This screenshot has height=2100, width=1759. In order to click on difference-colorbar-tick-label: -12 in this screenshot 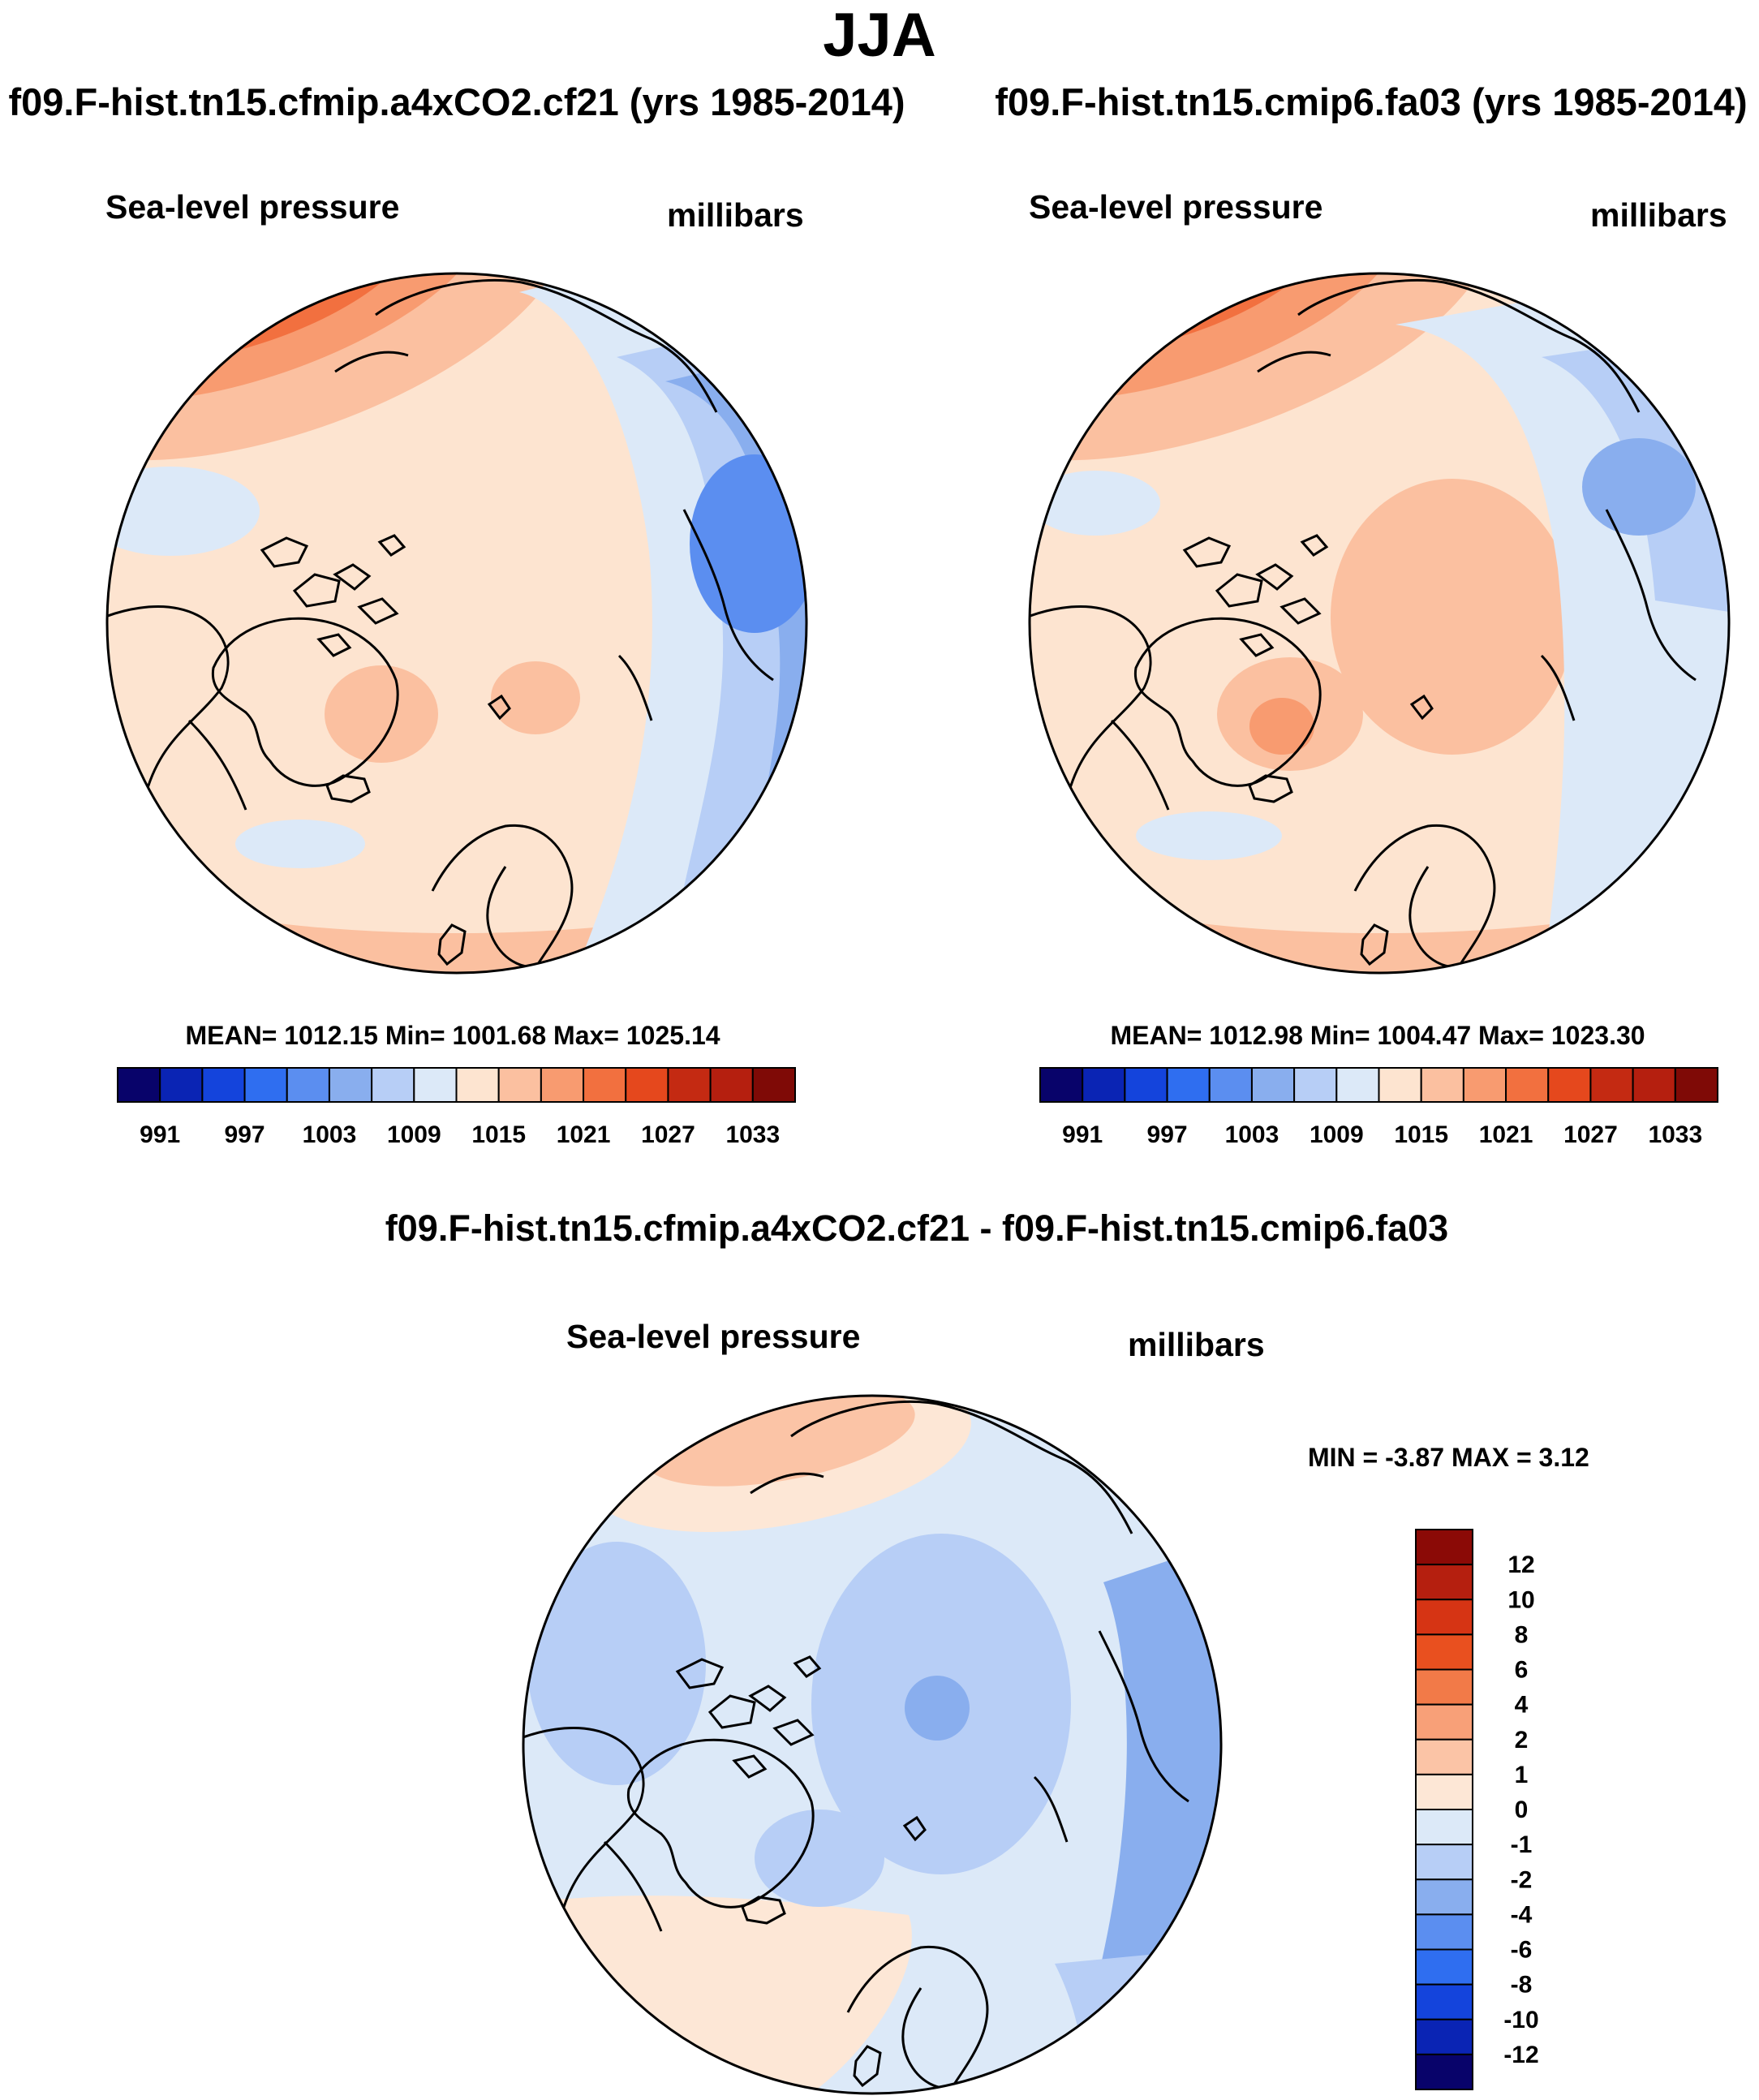, I will do `click(1520, 2055)`.